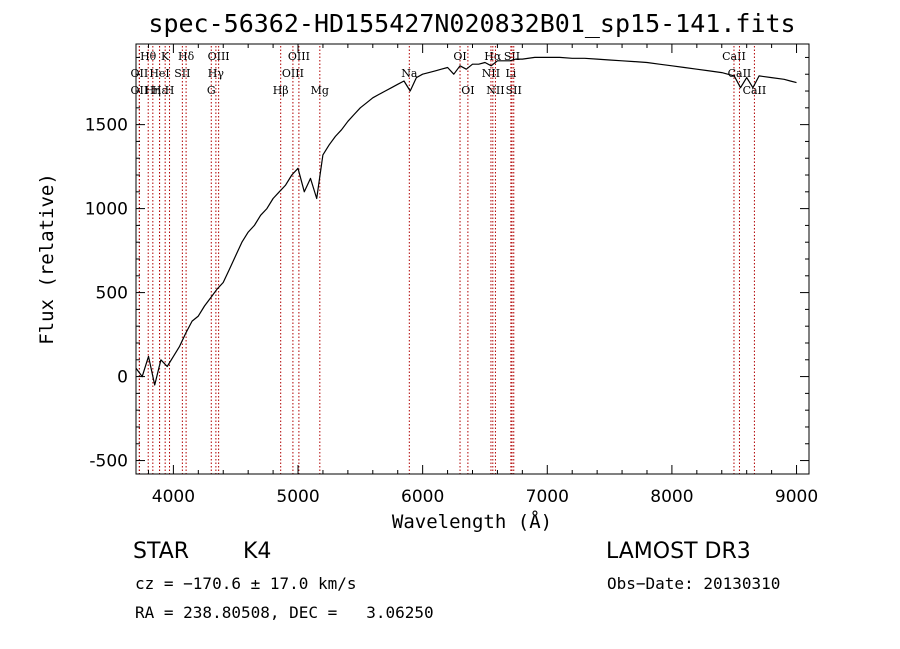 The image size is (900, 649). Describe the element at coordinates (106, 210) in the screenshot. I see `y-tick-label: 1000` at that location.